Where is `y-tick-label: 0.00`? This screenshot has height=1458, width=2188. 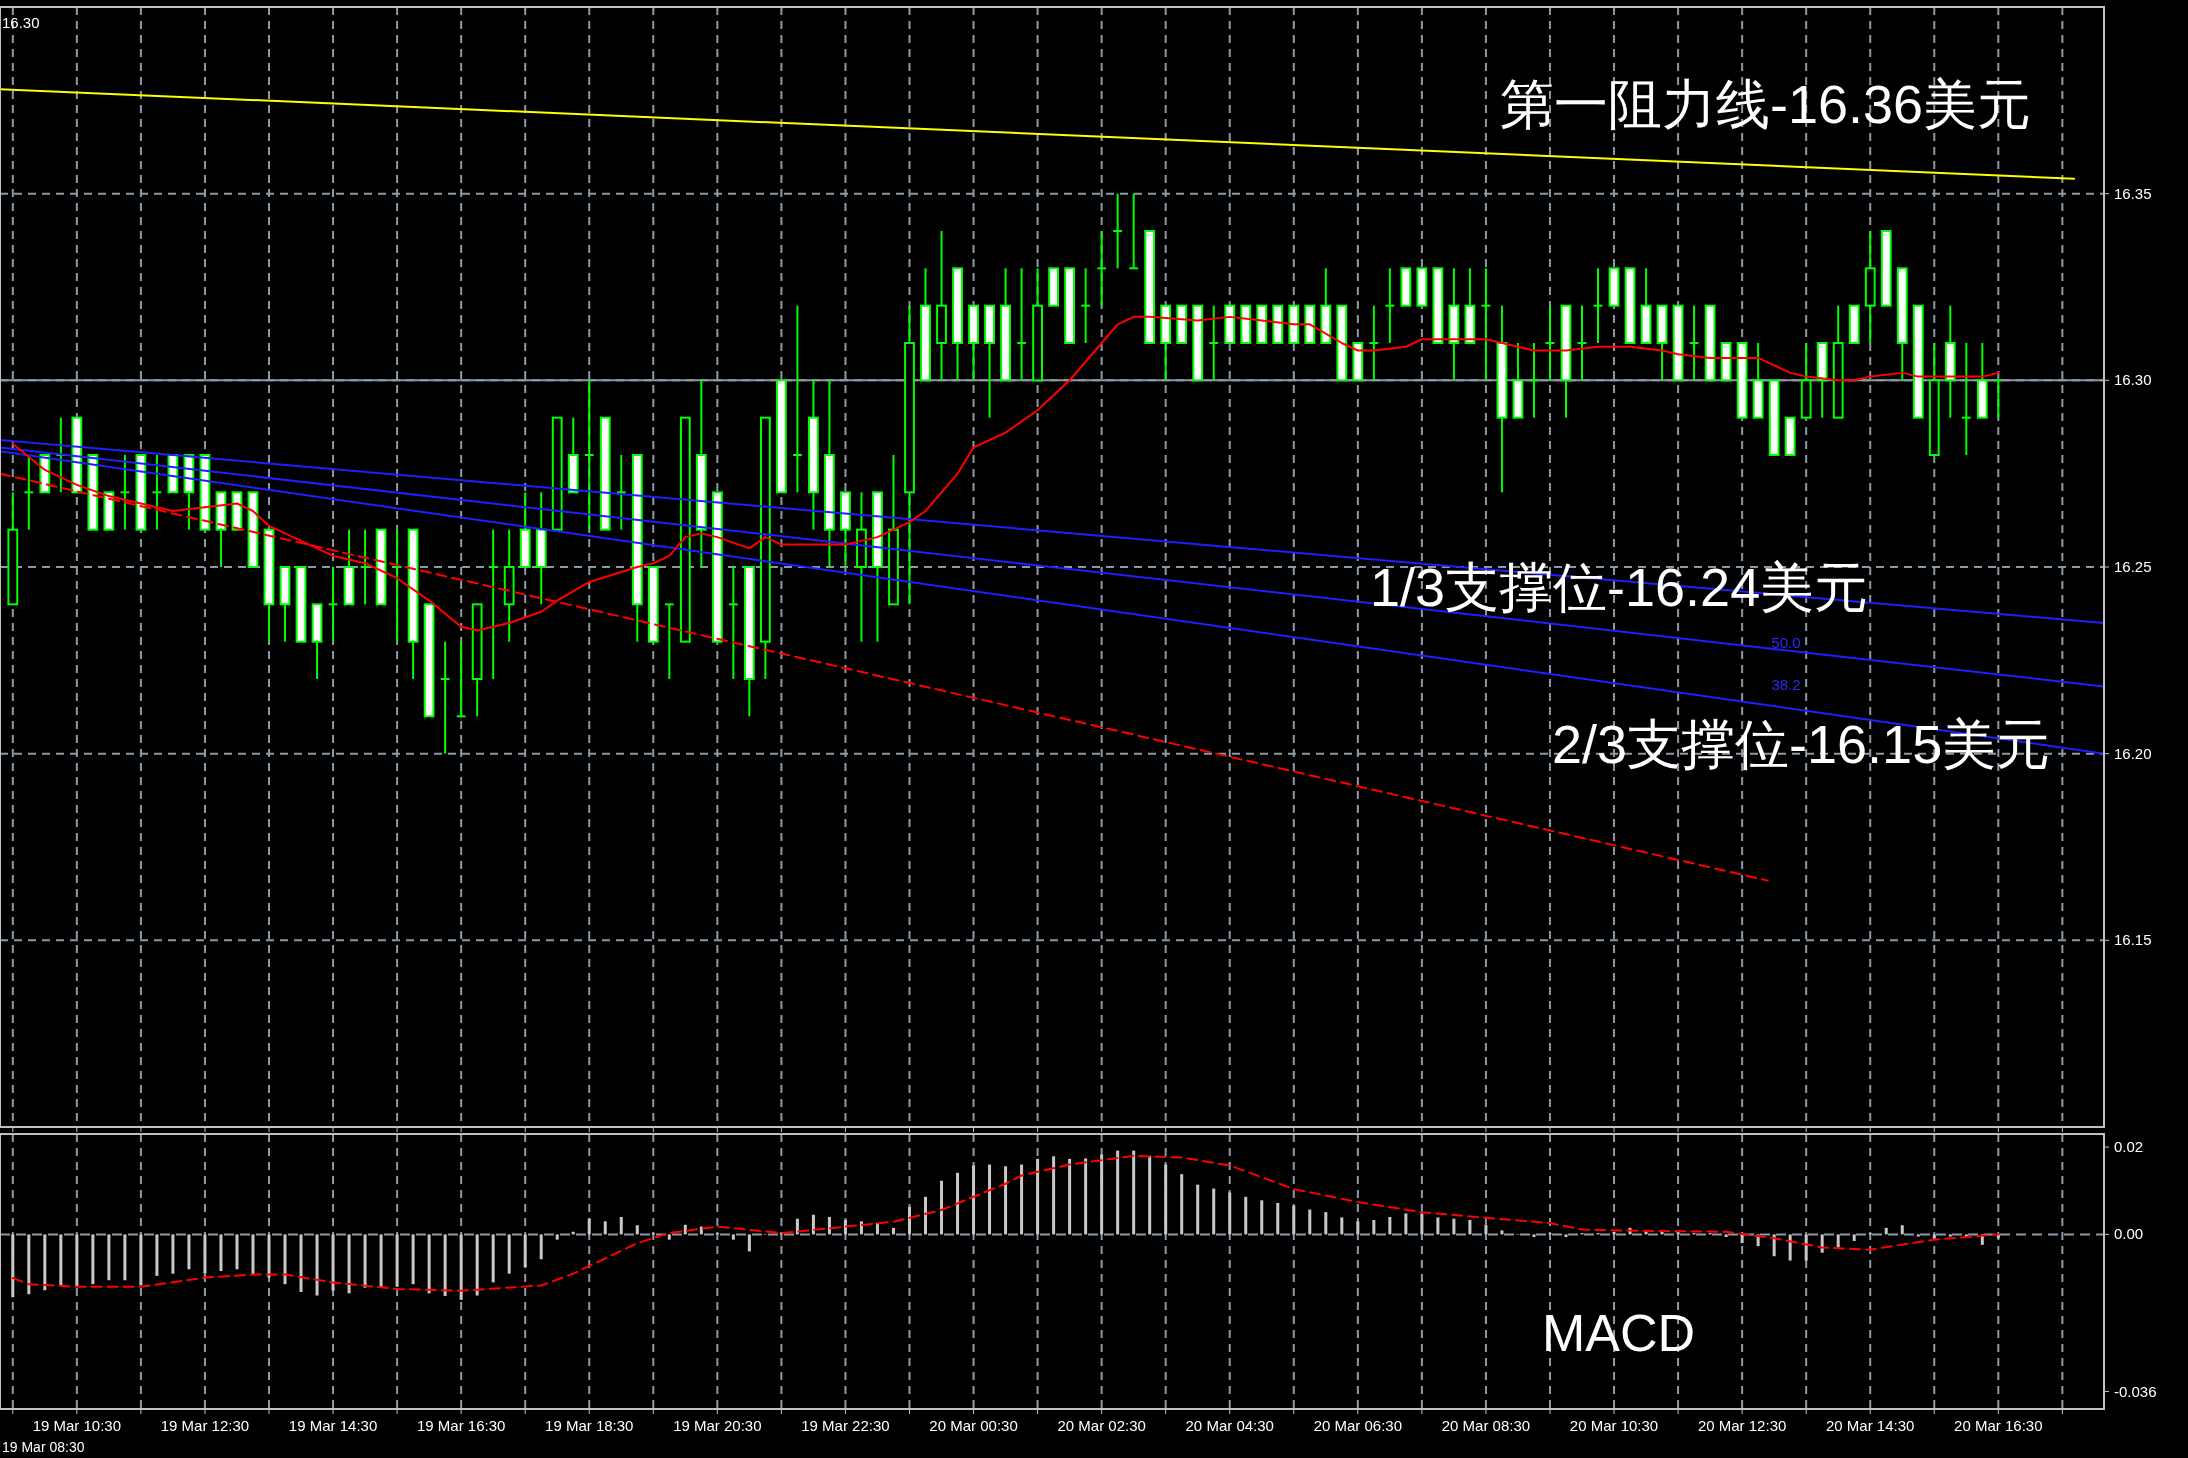
y-tick-label: 0.00 is located at coordinates (2129, 1234).